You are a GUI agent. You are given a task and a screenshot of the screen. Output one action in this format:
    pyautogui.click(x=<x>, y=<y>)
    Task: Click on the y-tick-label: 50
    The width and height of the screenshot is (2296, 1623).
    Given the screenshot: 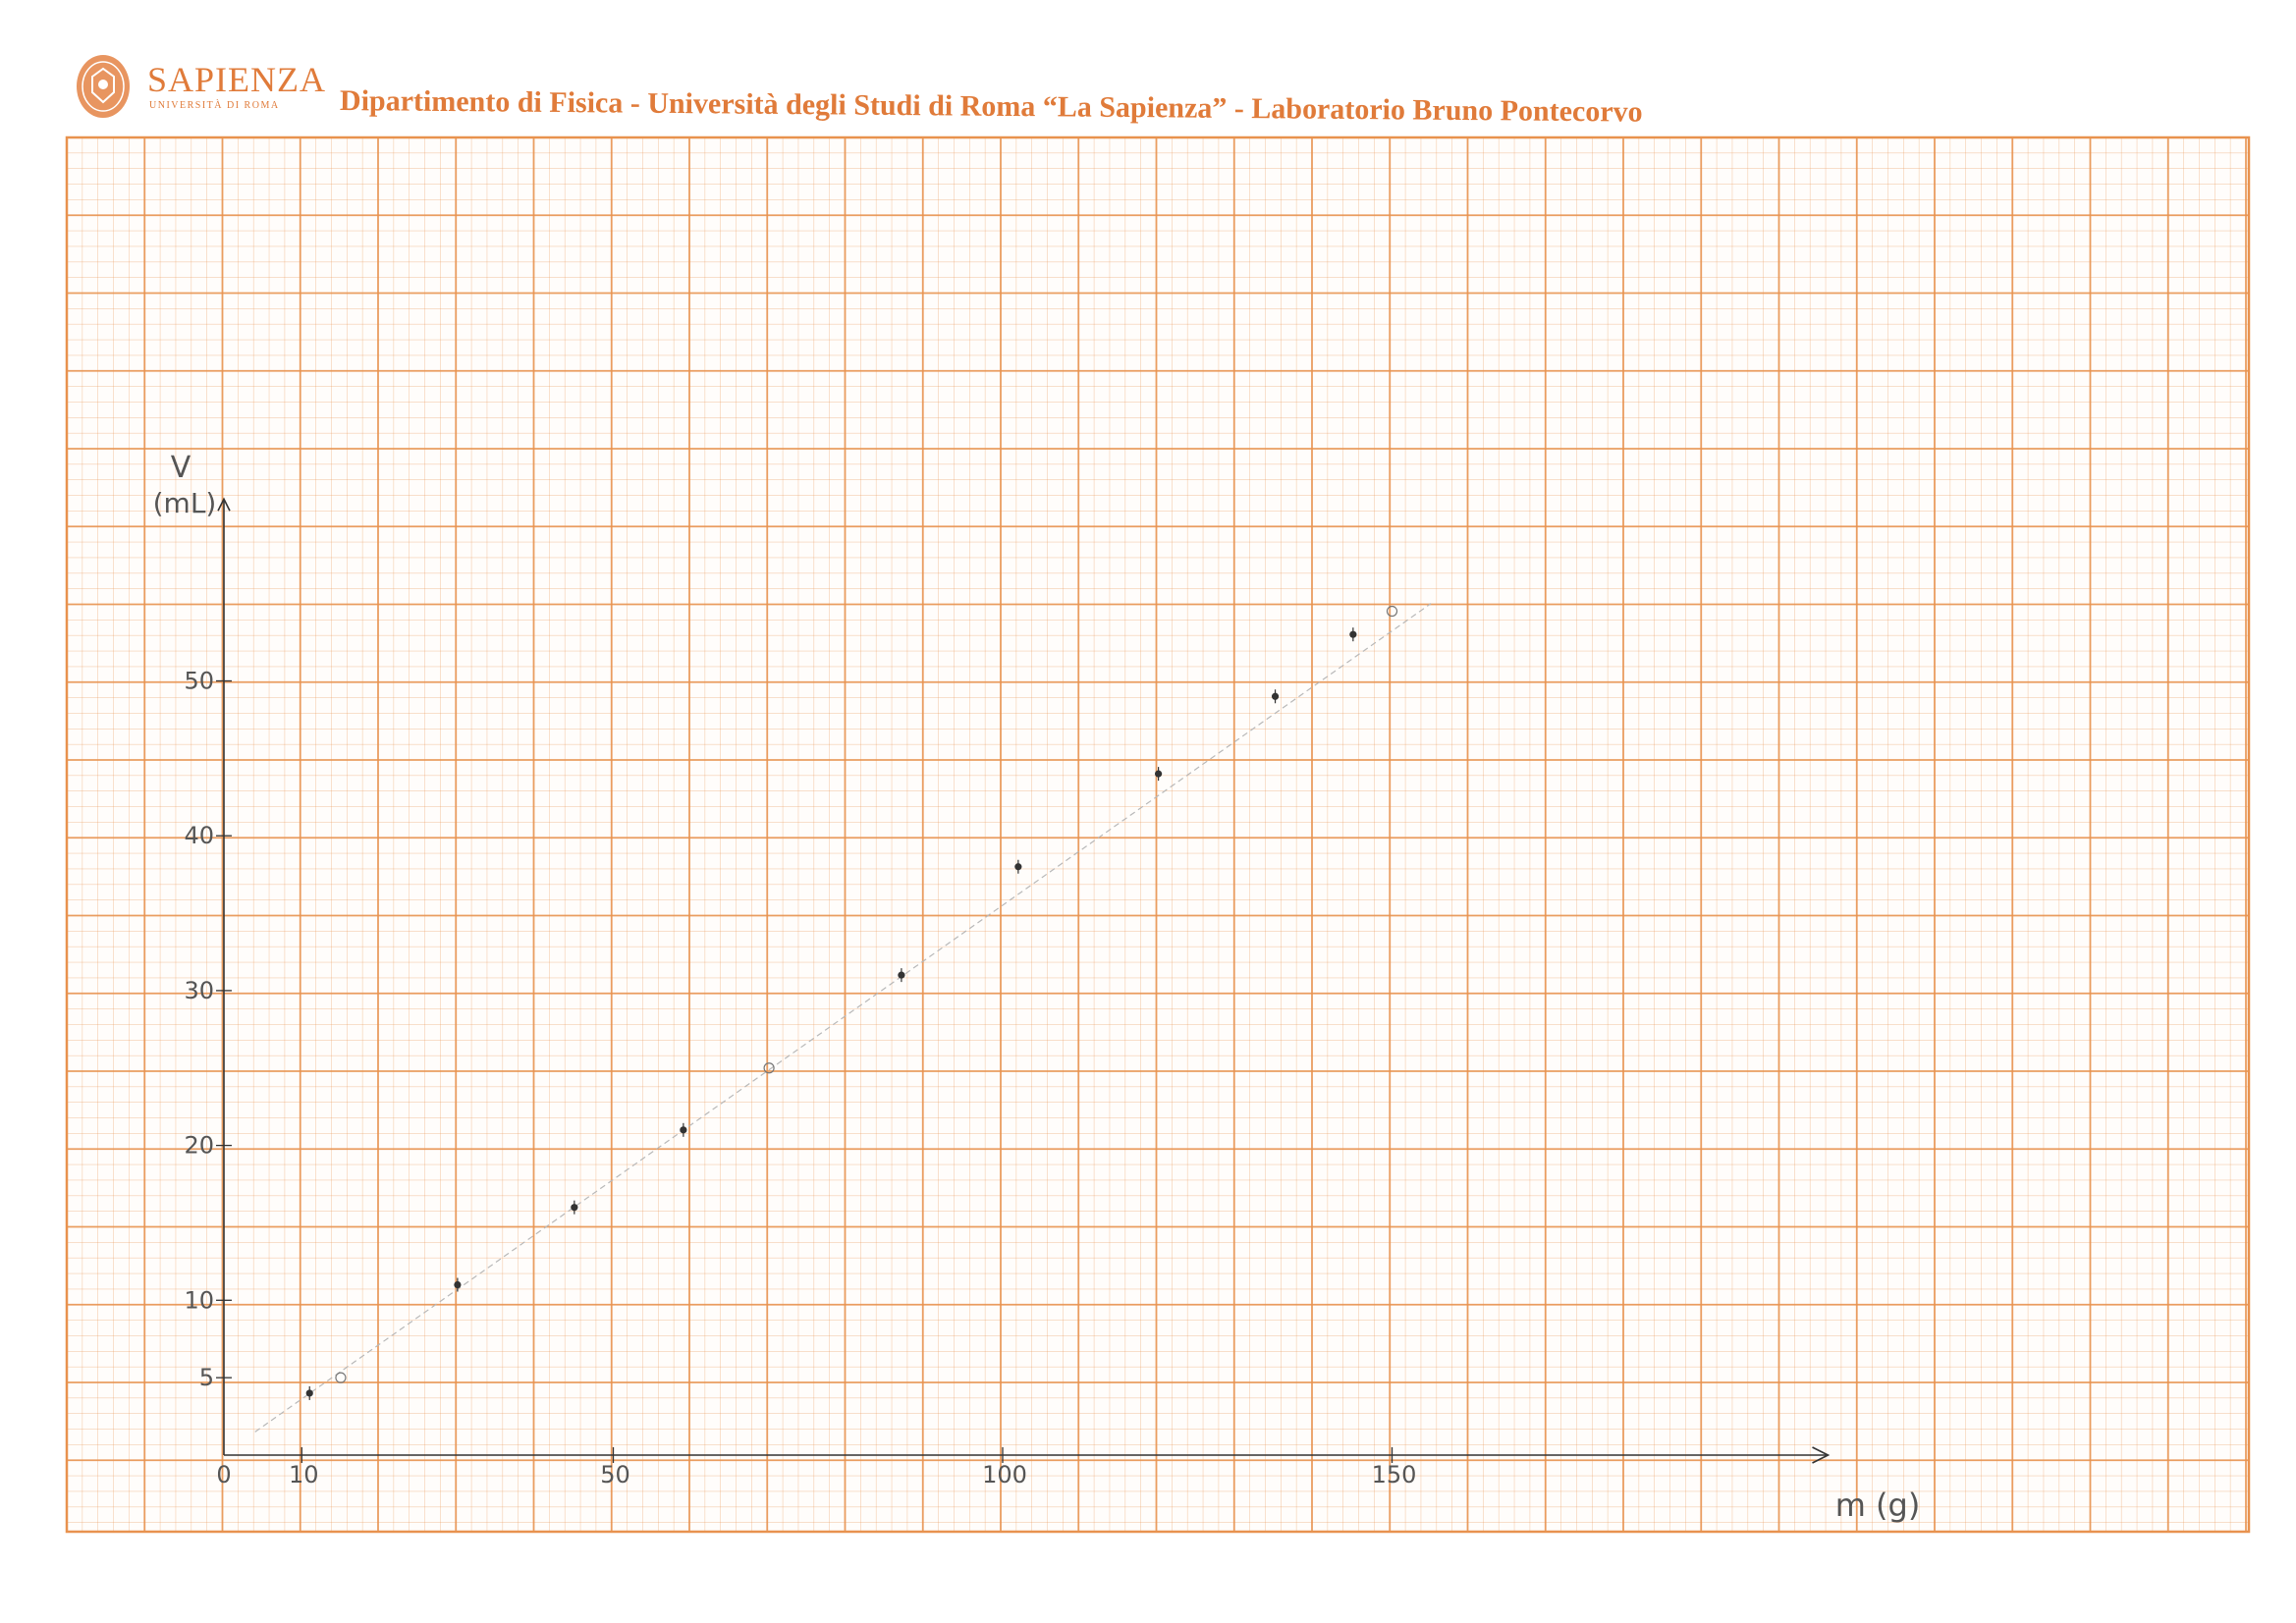 What is the action you would take?
    pyautogui.click(x=199, y=681)
    